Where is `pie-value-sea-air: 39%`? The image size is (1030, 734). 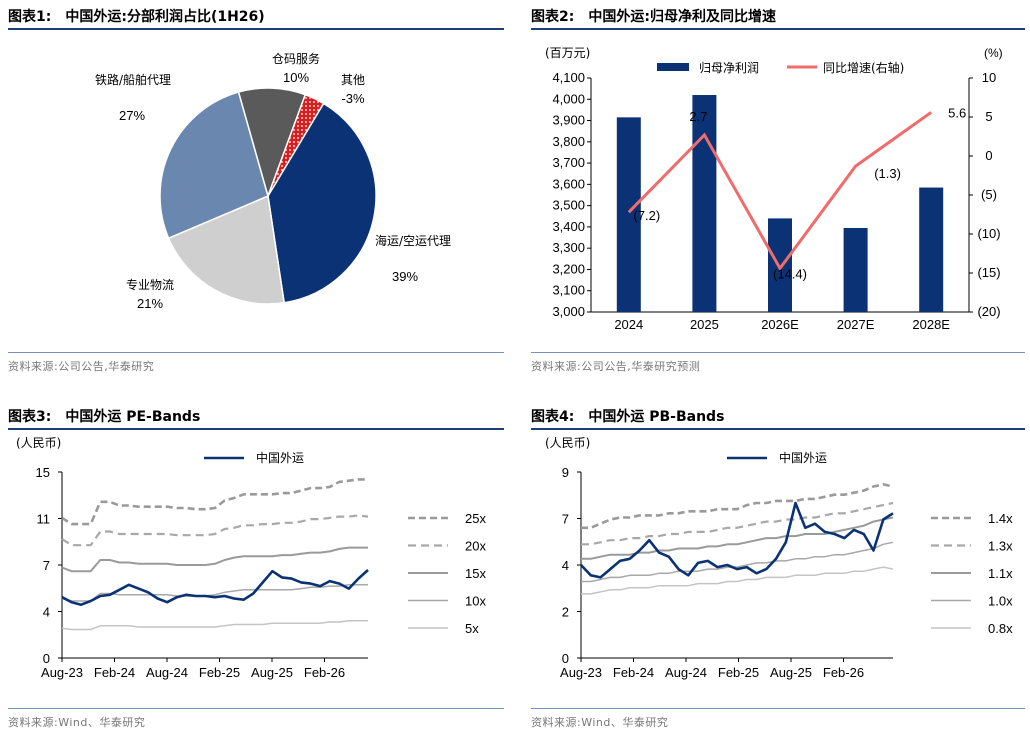
pie-value-sea-air: 39% is located at coordinates (405, 276).